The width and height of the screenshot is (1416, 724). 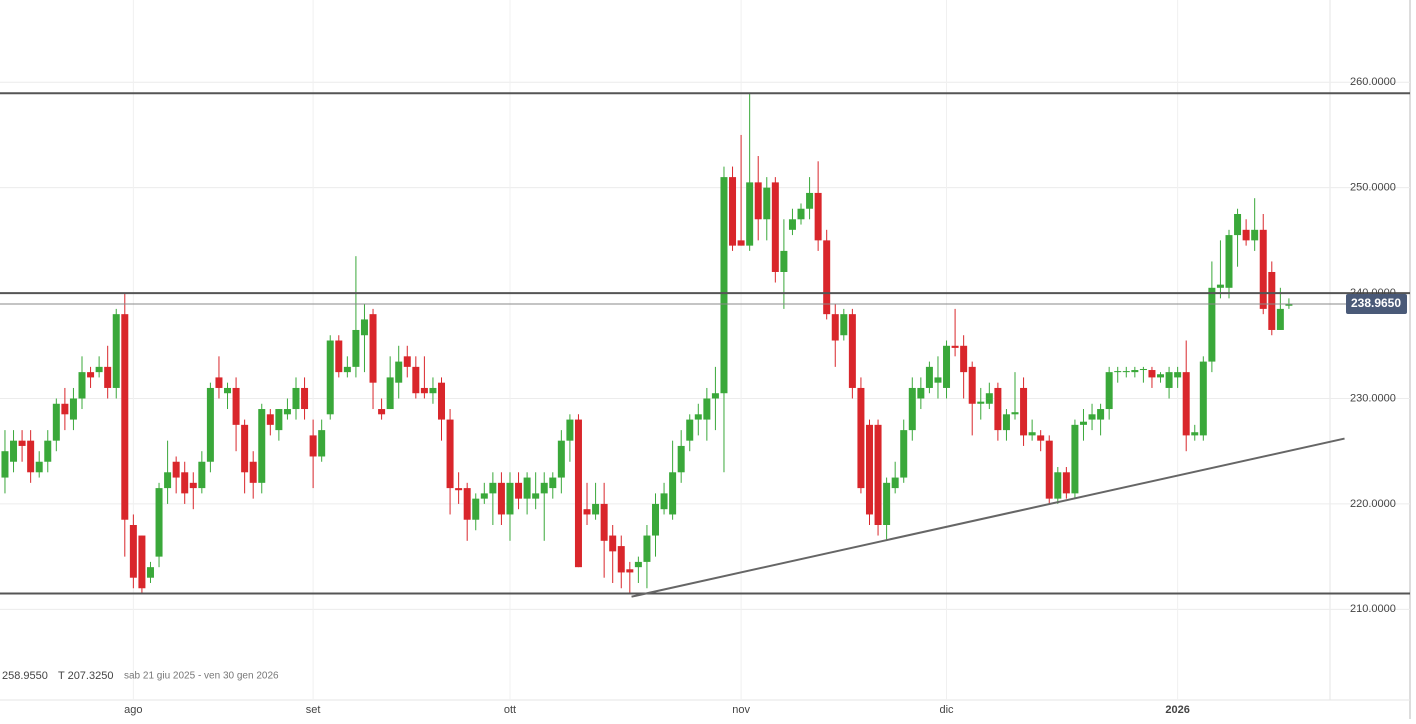 I want to click on x-tick-label: nov, so click(x=741, y=710).